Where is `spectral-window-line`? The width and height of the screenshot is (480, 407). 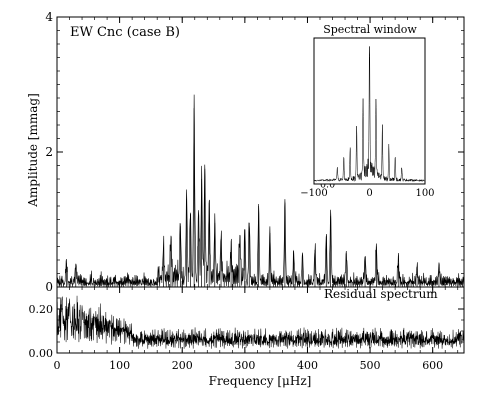
spectral-window-line is located at coordinates (369, 114).